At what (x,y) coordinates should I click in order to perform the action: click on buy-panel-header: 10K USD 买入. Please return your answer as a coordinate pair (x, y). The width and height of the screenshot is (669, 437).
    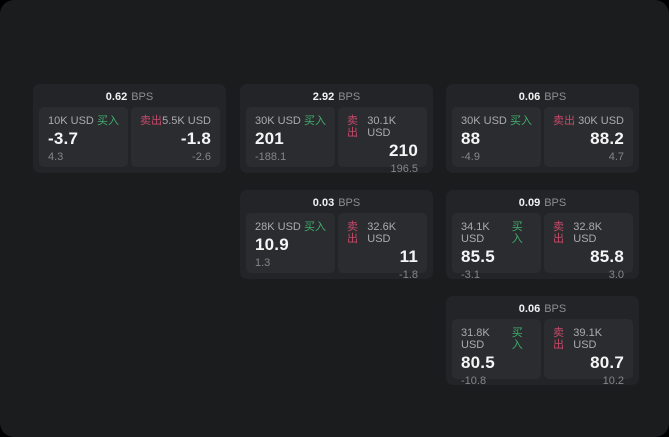
    Looking at the image, I should click on (83, 121).